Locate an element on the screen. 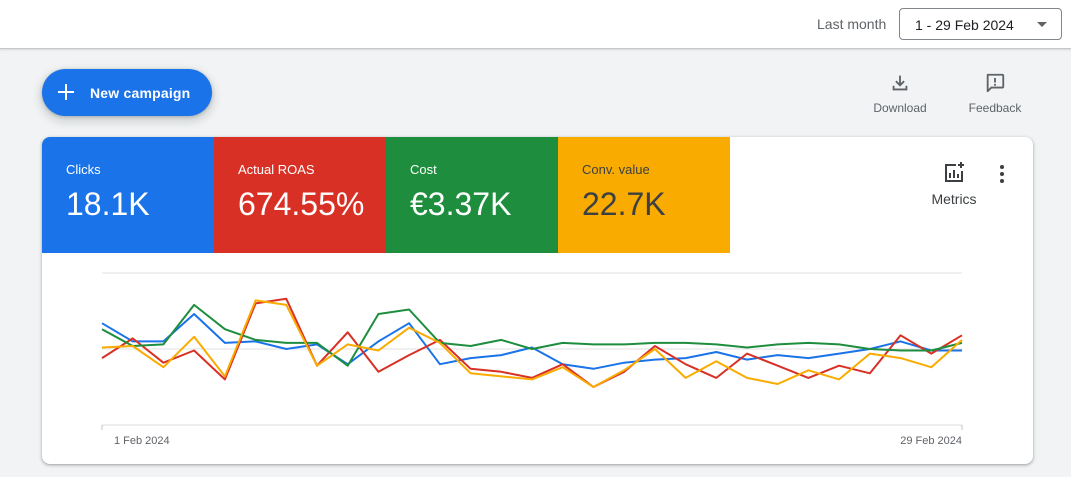 Image resolution: width=1071 pixels, height=477 pixels. scorecard-label: Conv. value is located at coordinates (616, 169).